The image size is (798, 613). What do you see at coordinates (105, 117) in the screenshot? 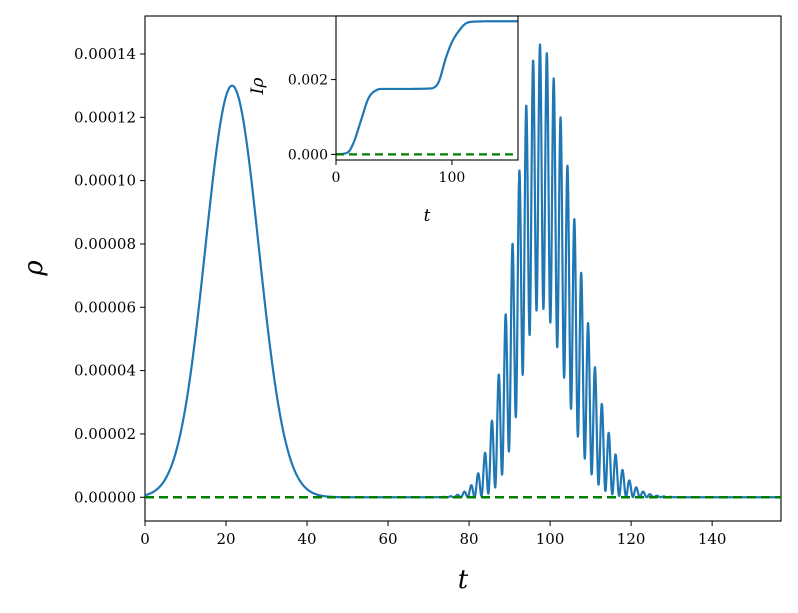
I see `main-y-tick-label: 0.00012` at bounding box center [105, 117].